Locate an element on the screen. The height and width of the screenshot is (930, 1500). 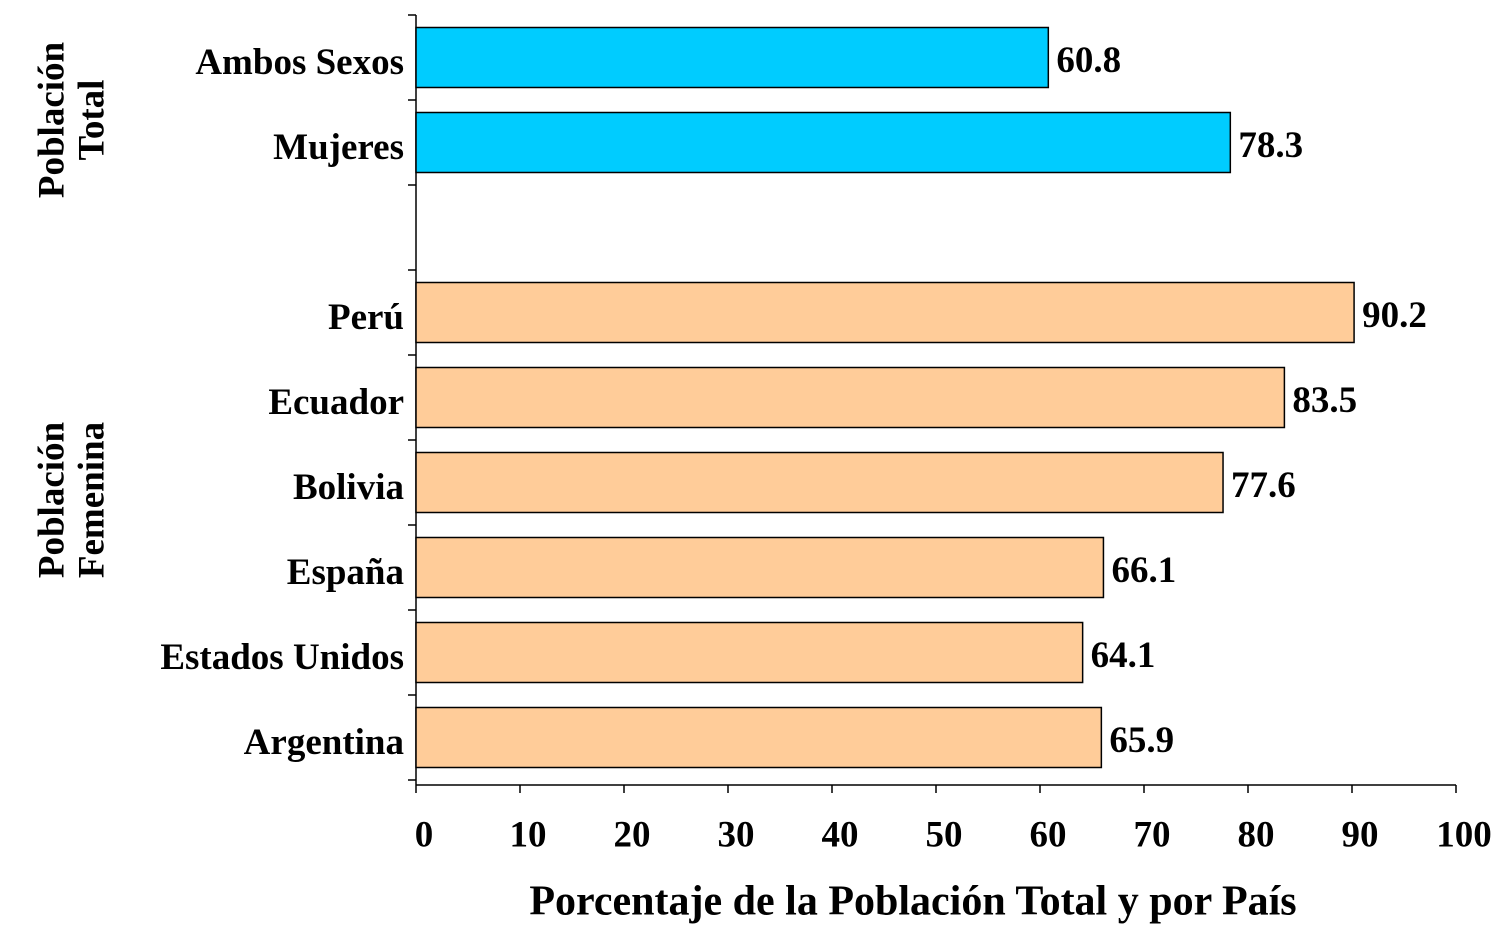
value-label: 78.3 is located at coordinates (1270, 145).